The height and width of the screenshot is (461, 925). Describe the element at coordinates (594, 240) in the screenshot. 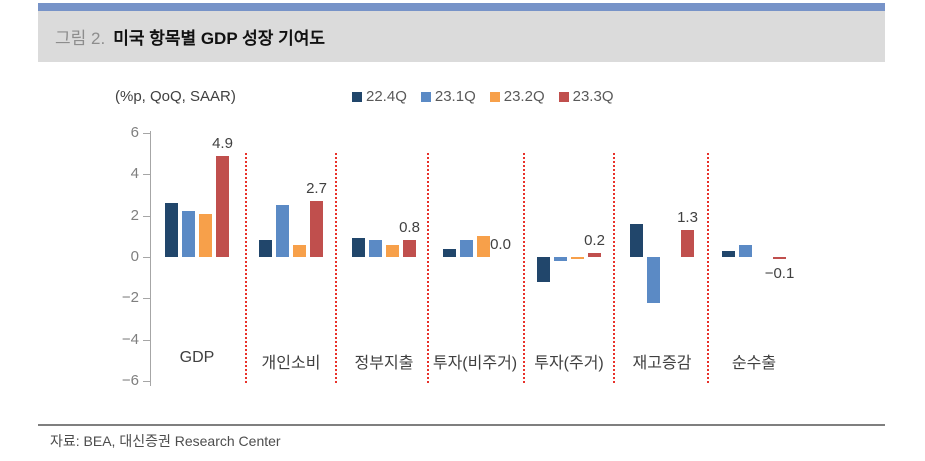

I see `value-label: 0.2` at that location.